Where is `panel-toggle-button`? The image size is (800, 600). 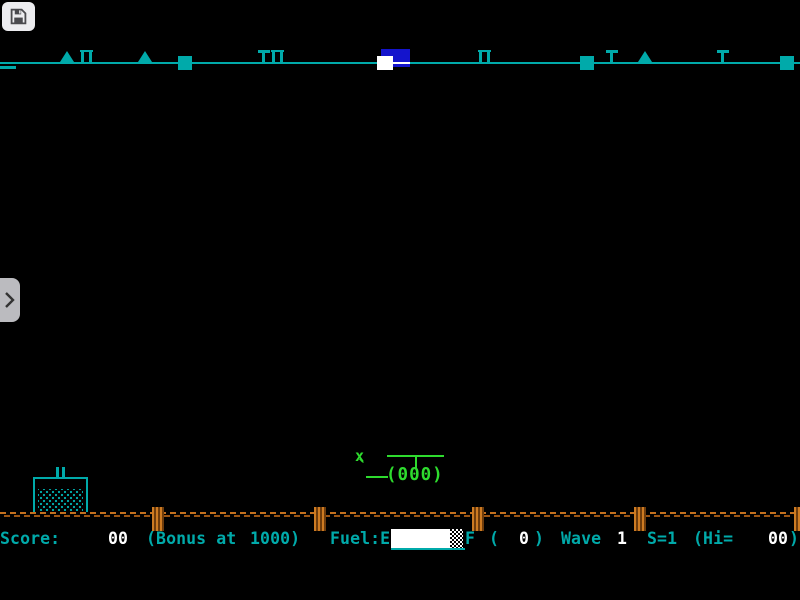 panel-toggle-button is located at coordinates (10, 300).